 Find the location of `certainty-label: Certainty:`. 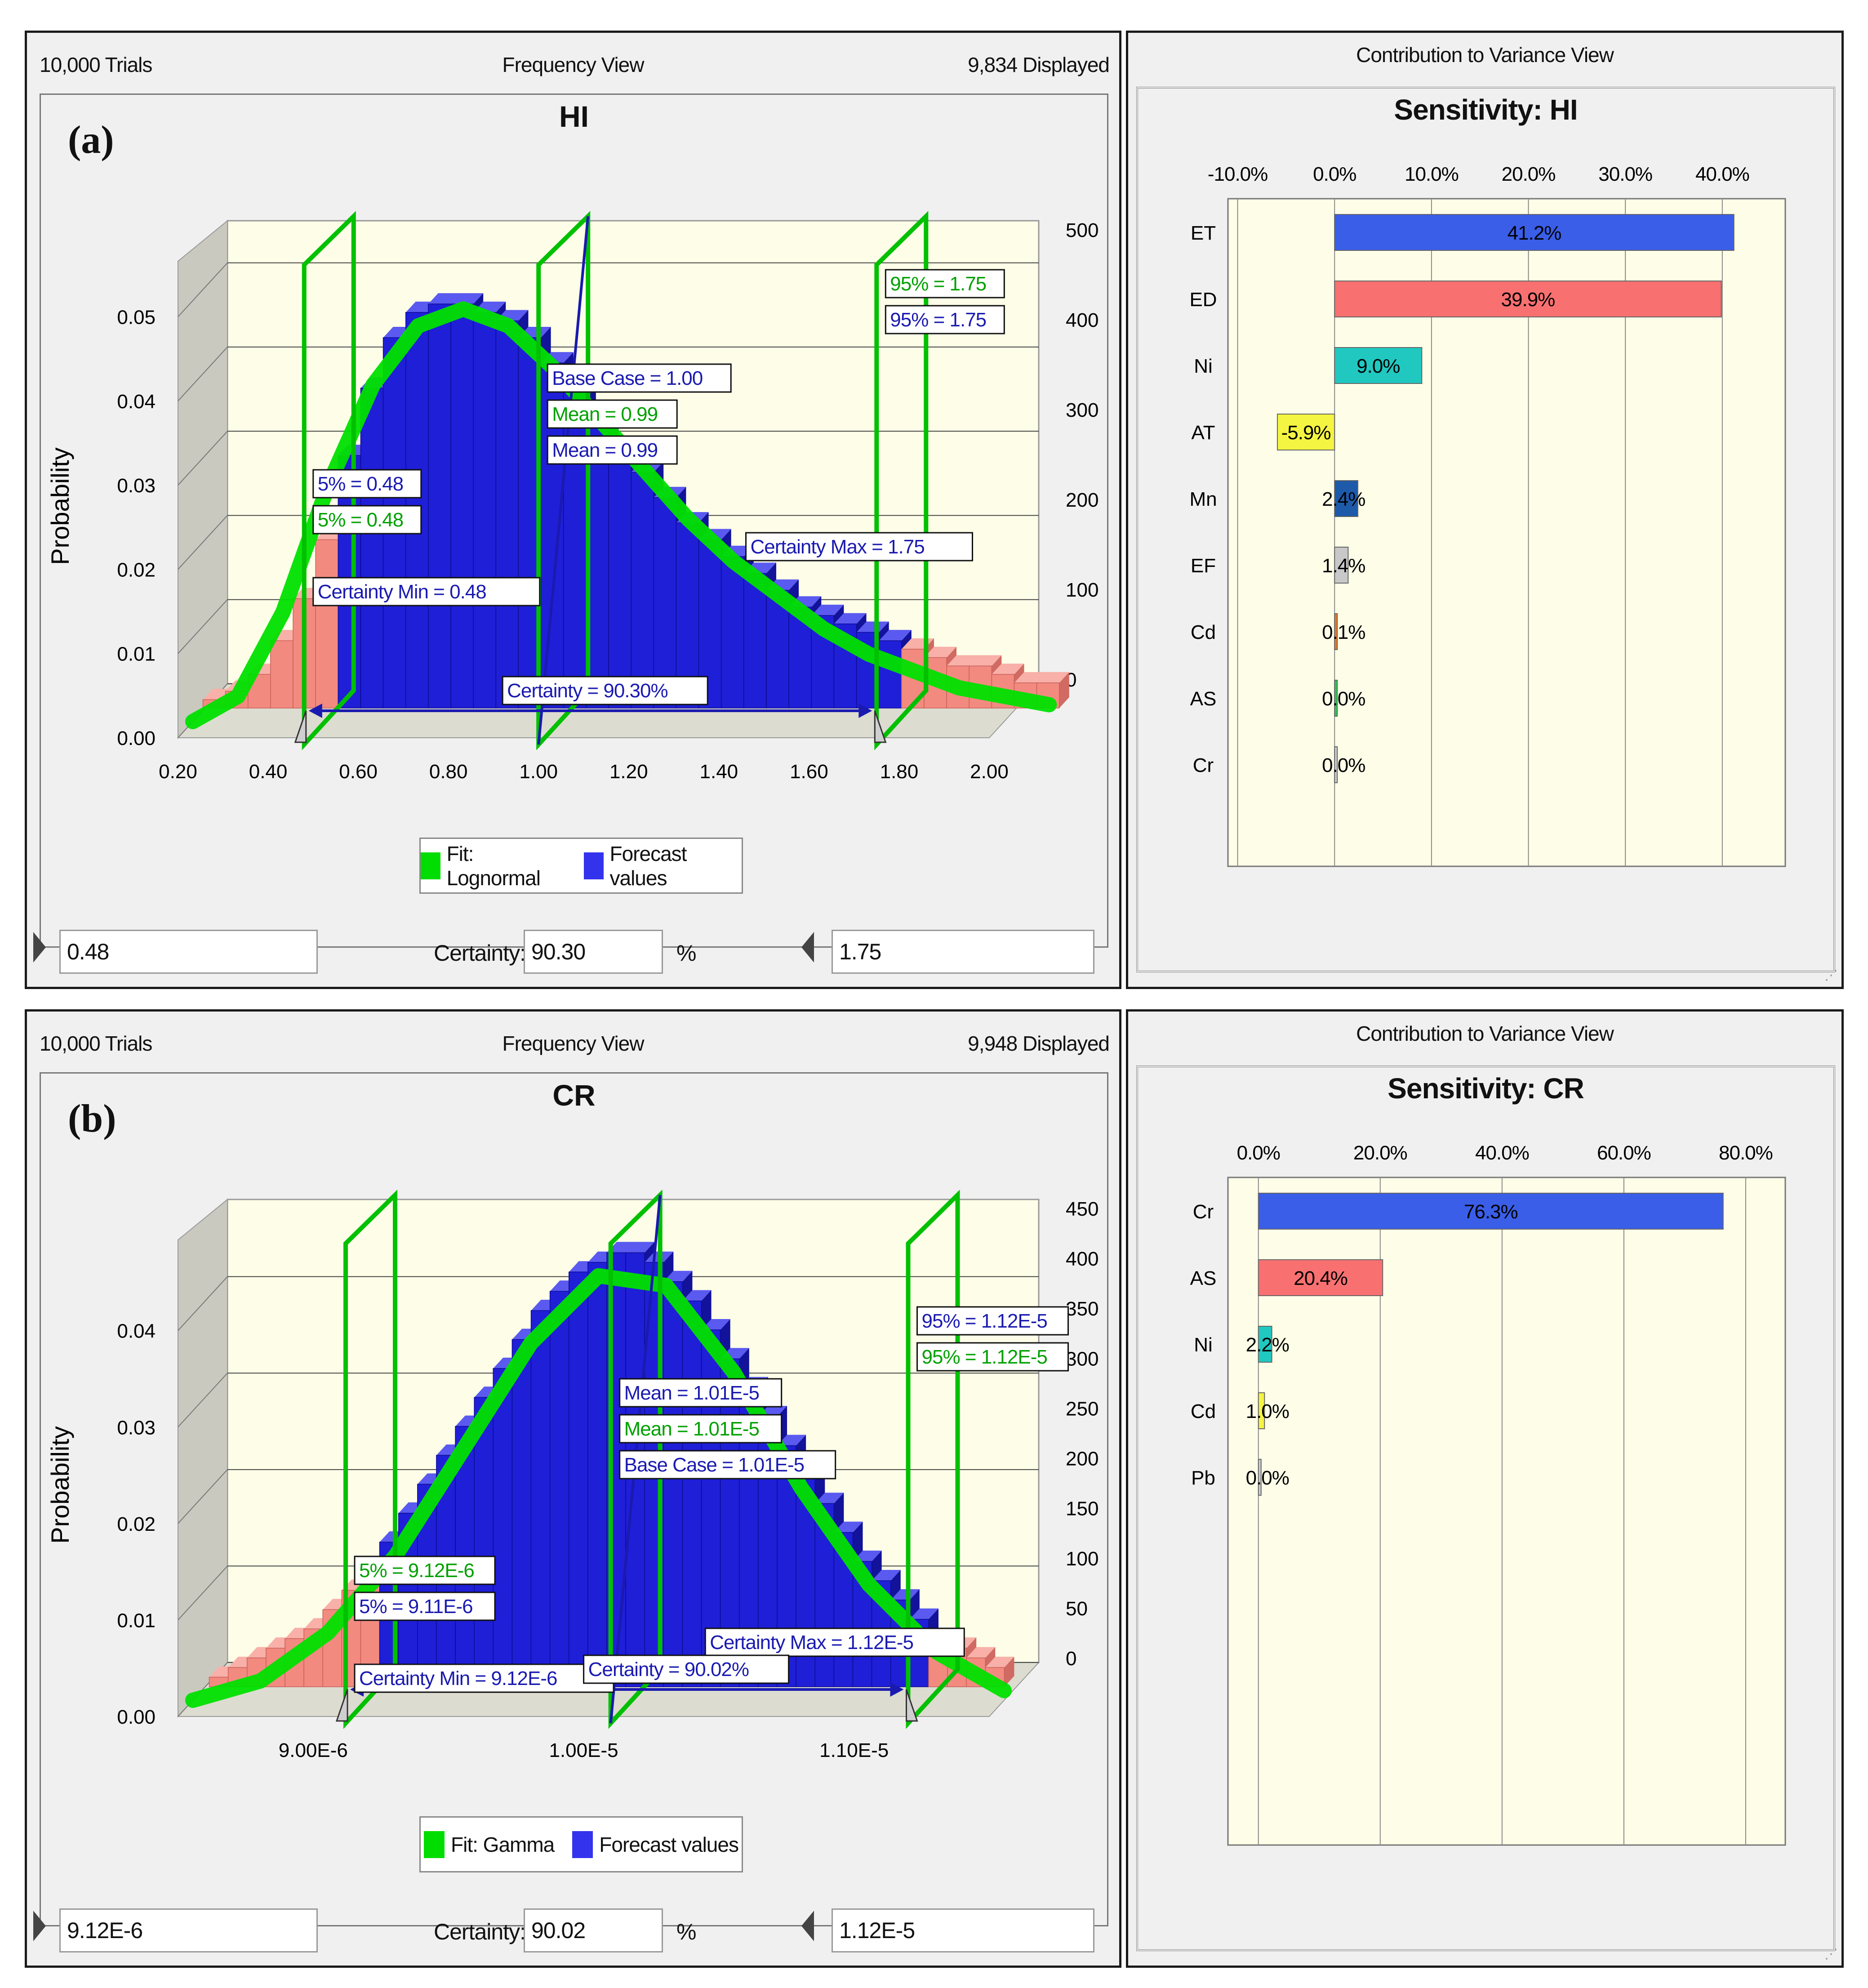

certainty-label: Certainty: is located at coordinates (480, 1931).